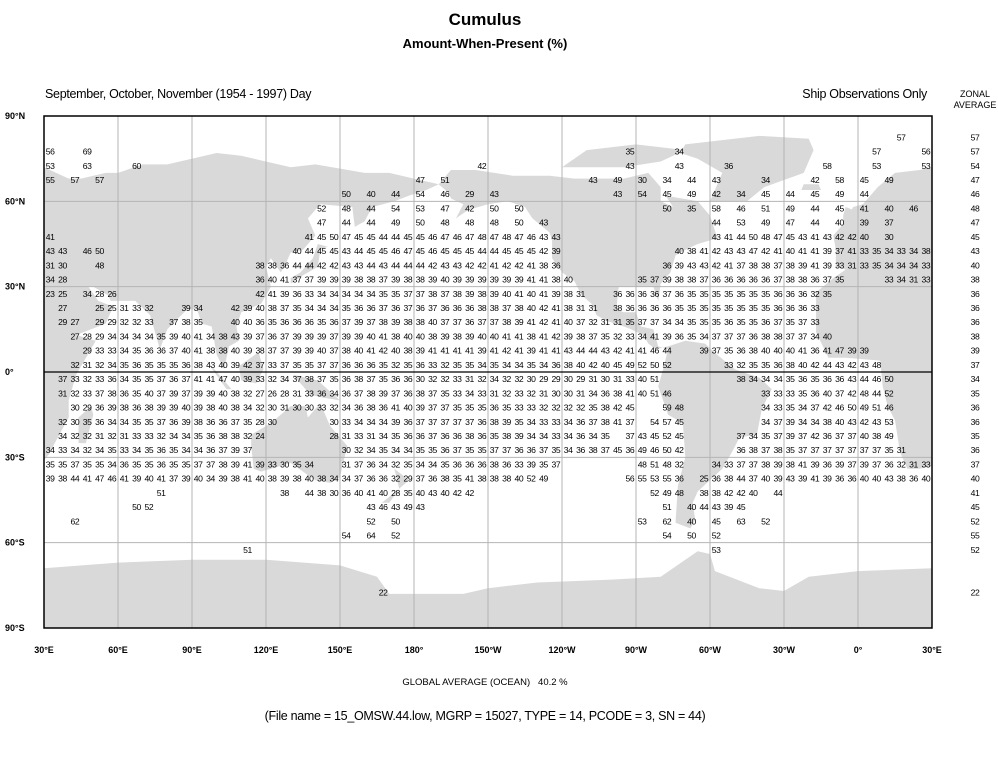  I want to click on grid-value: 46, so click(432, 237).